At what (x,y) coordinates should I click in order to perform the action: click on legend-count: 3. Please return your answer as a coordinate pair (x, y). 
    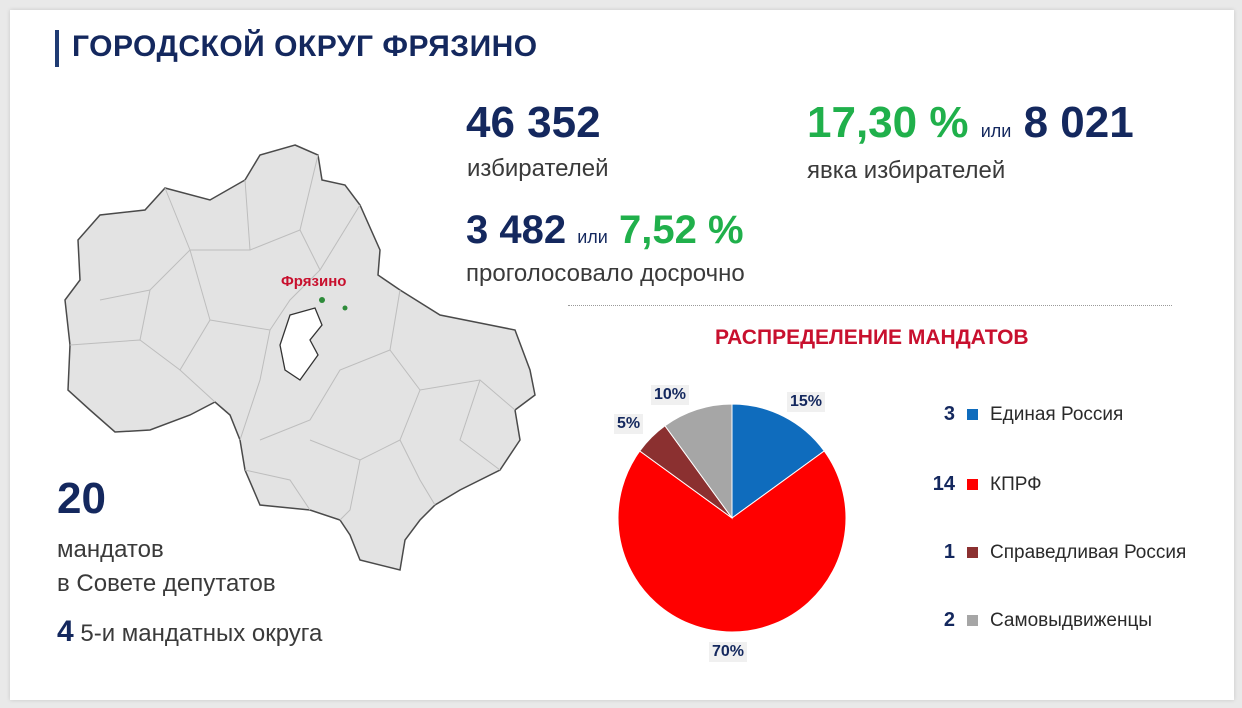
    Looking at the image, I should click on (949, 414).